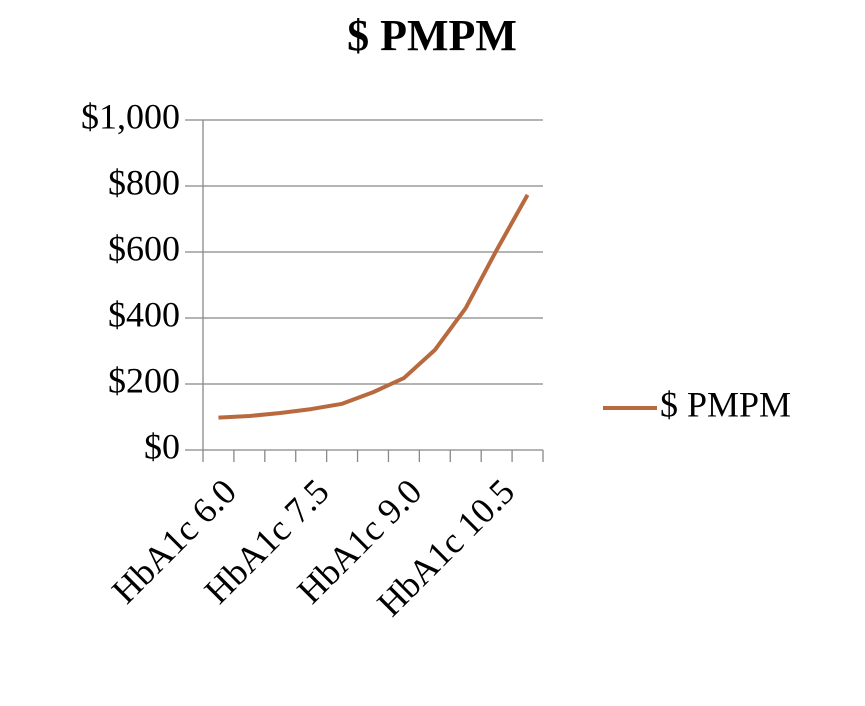  Describe the element at coordinates (162, 446) in the screenshot. I see `y-tick-label: $0` at that location.